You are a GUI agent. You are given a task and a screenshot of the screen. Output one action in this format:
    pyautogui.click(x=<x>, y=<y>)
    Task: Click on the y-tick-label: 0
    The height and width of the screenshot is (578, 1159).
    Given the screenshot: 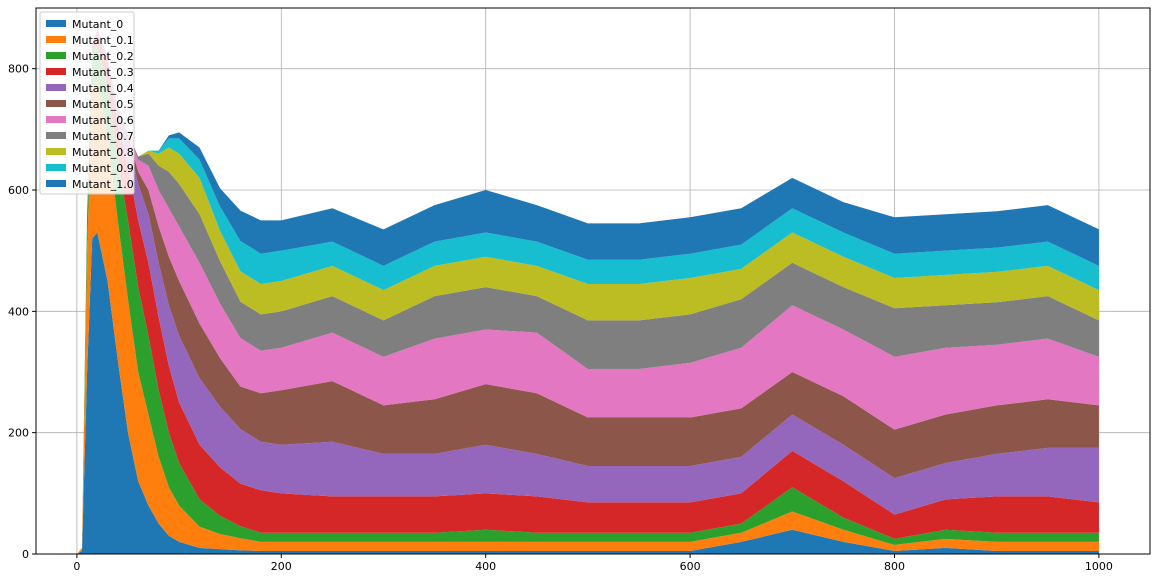 What is the action you would take?
    pyautogui.click(x=25, y=554)
    